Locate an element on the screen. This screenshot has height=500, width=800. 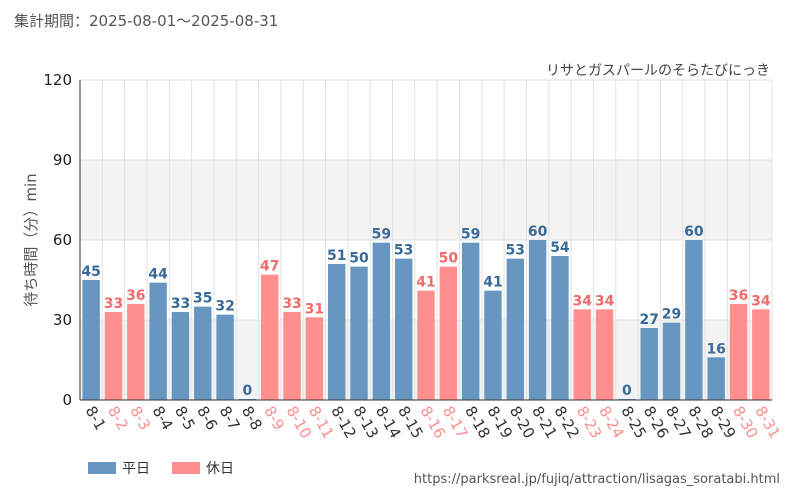
y-tick-label: 0 is located at coordinates (67, 400).